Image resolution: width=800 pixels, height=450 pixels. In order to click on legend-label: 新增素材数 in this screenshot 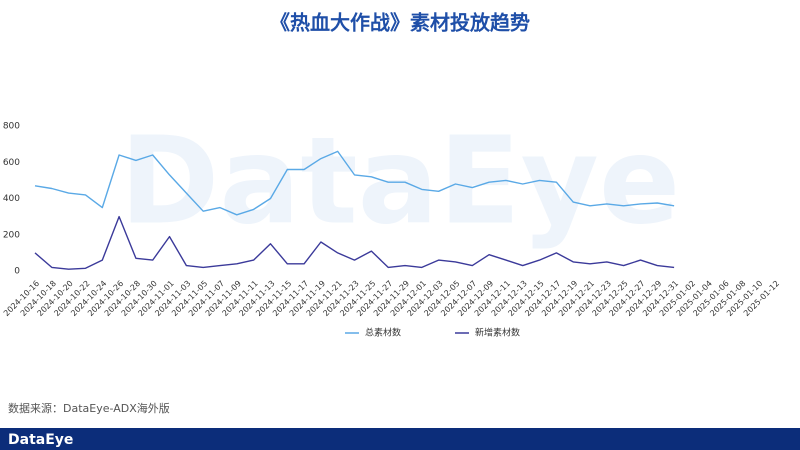, I will do `click(497, 333)`.